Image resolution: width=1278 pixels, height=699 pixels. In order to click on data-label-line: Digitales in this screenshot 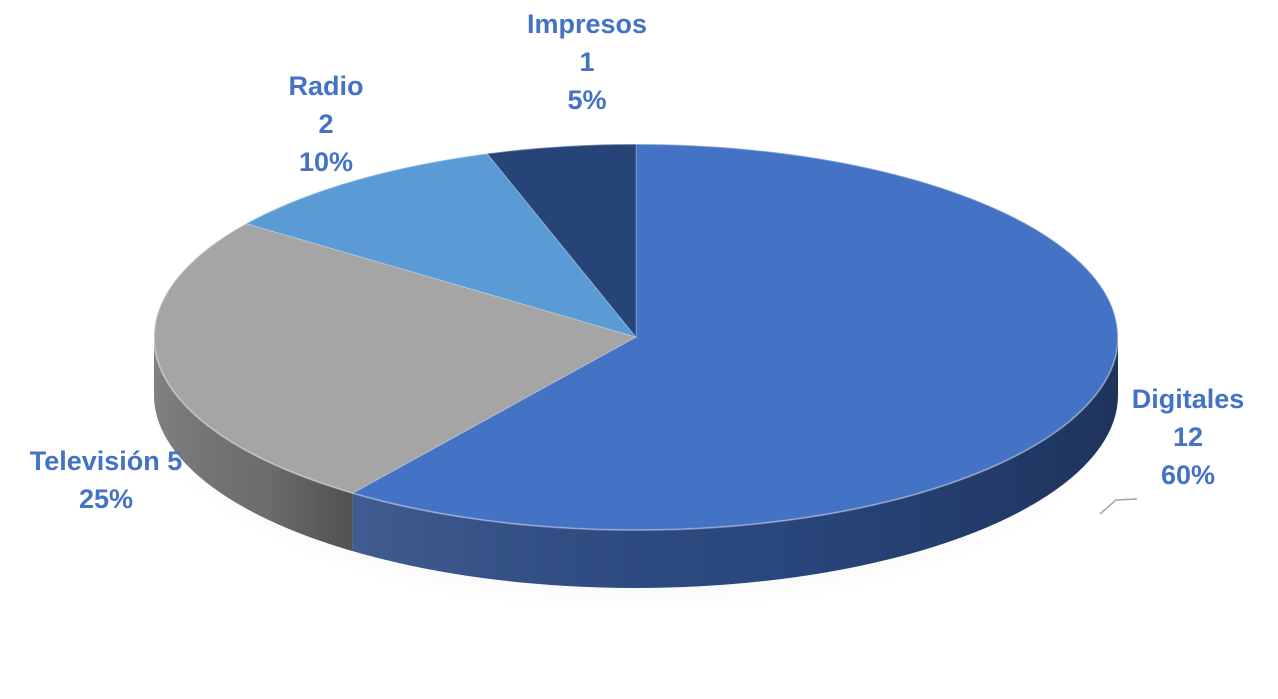, I will do `click(1188, 399)`.